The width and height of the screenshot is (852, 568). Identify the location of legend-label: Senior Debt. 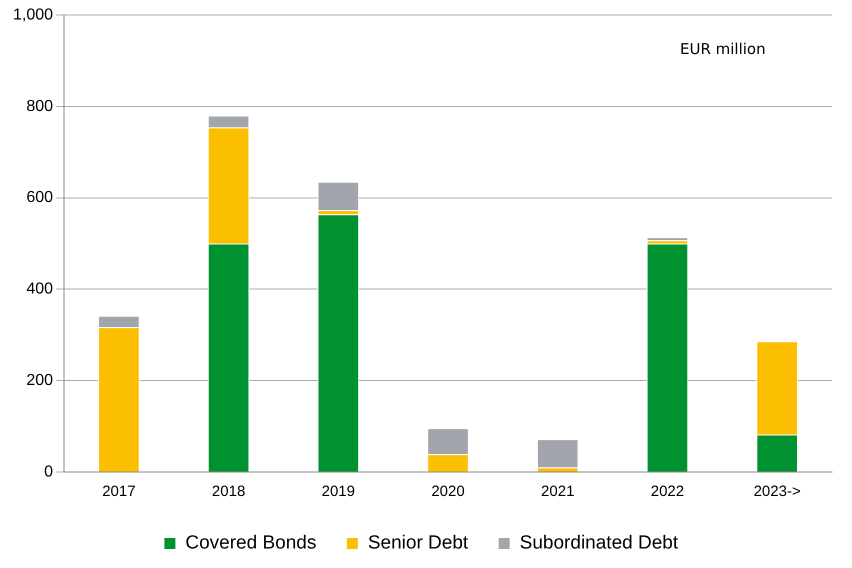
(418, 543).